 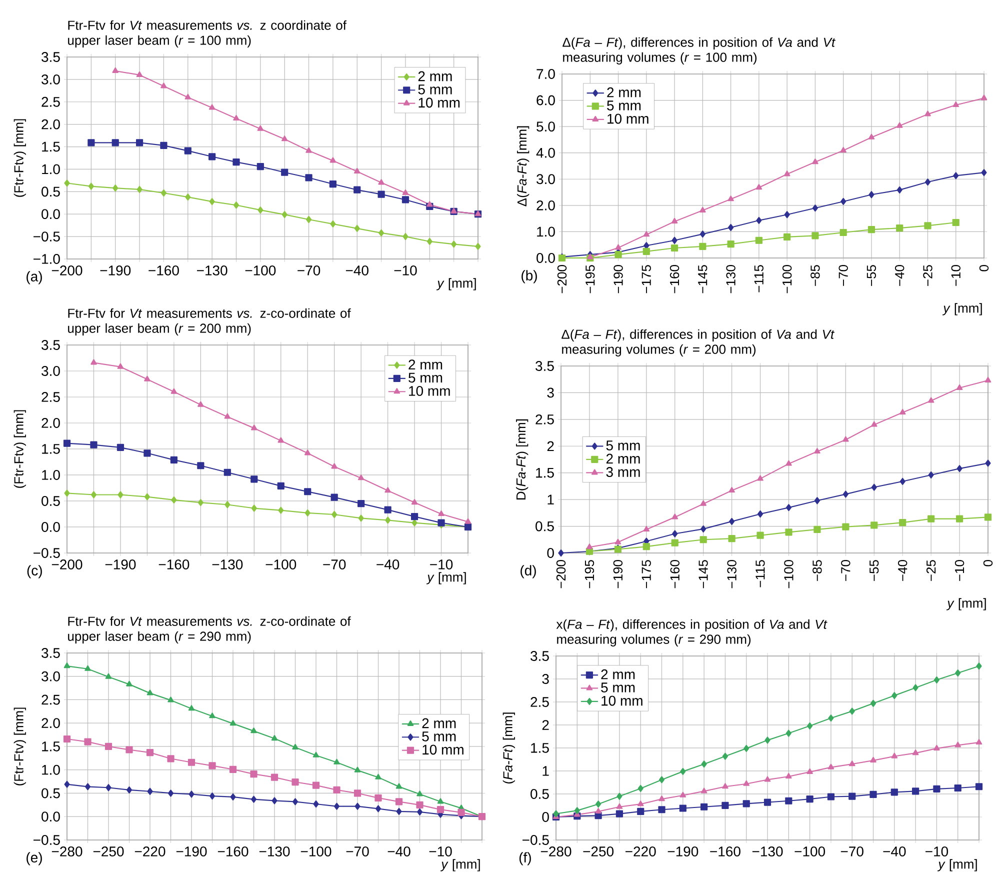 What do you see at coordinates (931, 570) in the screenshot?
I see `x-tick-label: −25` at bounding box center [931, 570].